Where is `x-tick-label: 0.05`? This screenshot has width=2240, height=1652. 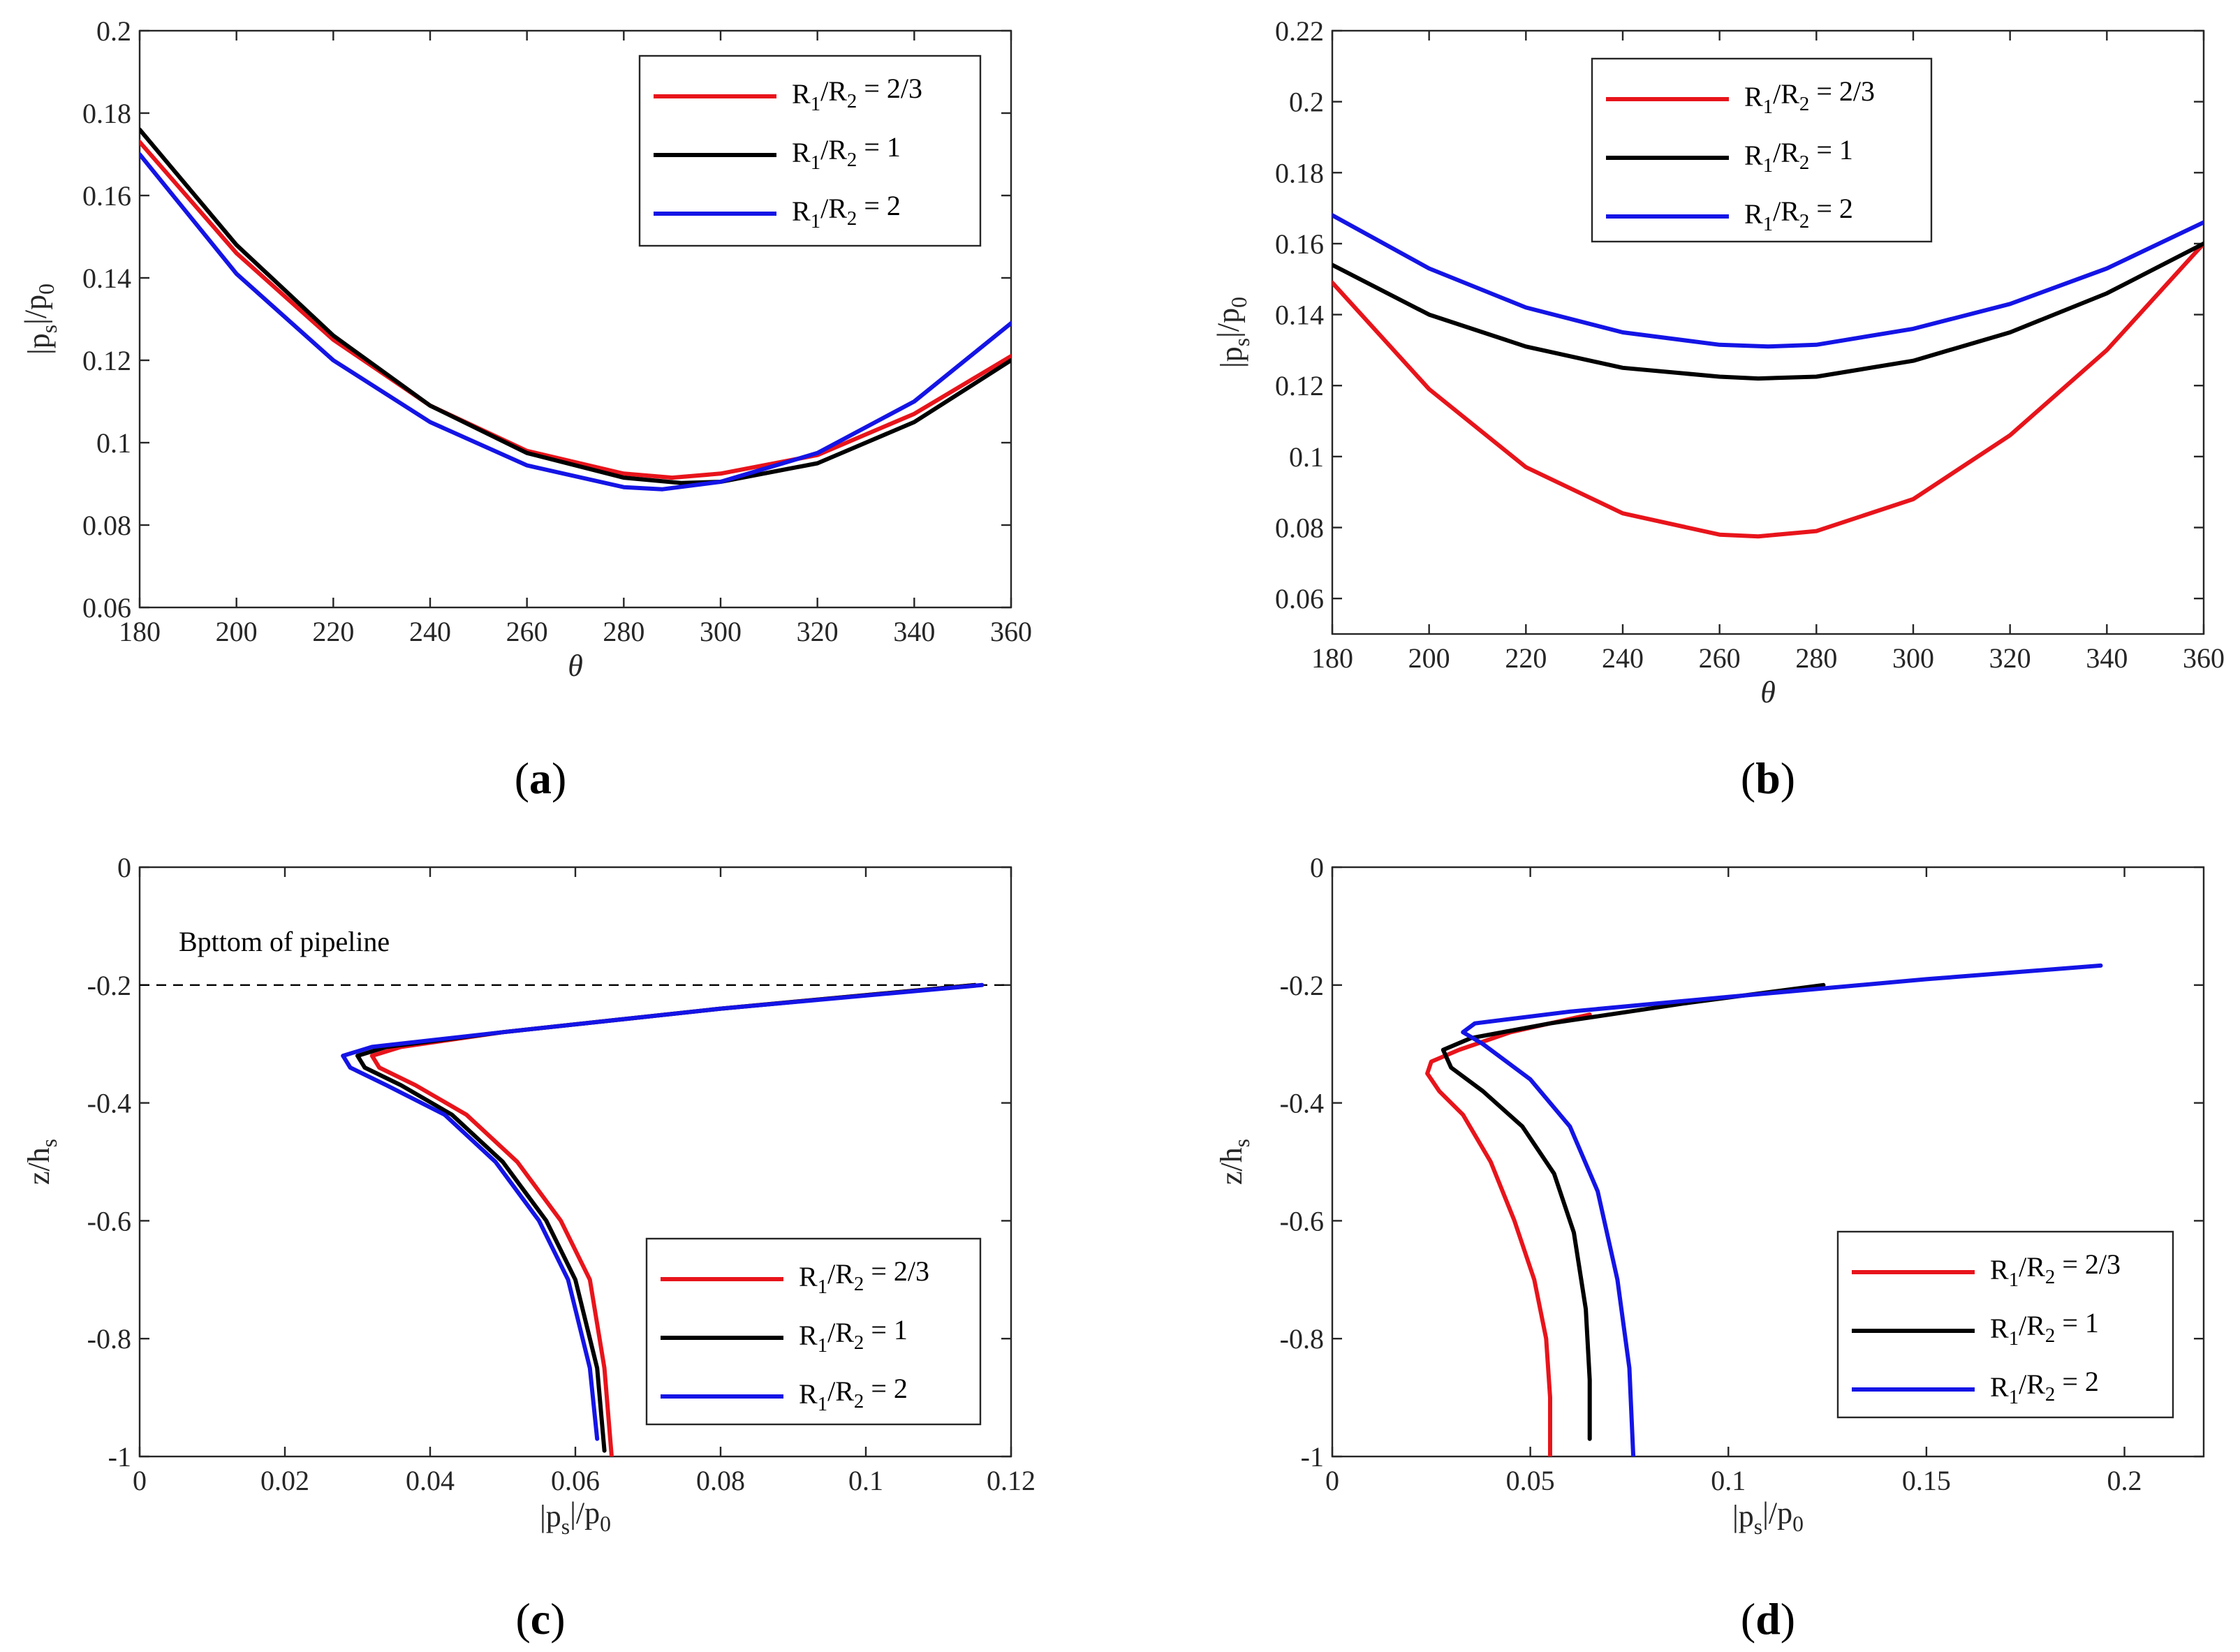
x-tick-label: 0.05 is located at coordinates (1531, 1480).